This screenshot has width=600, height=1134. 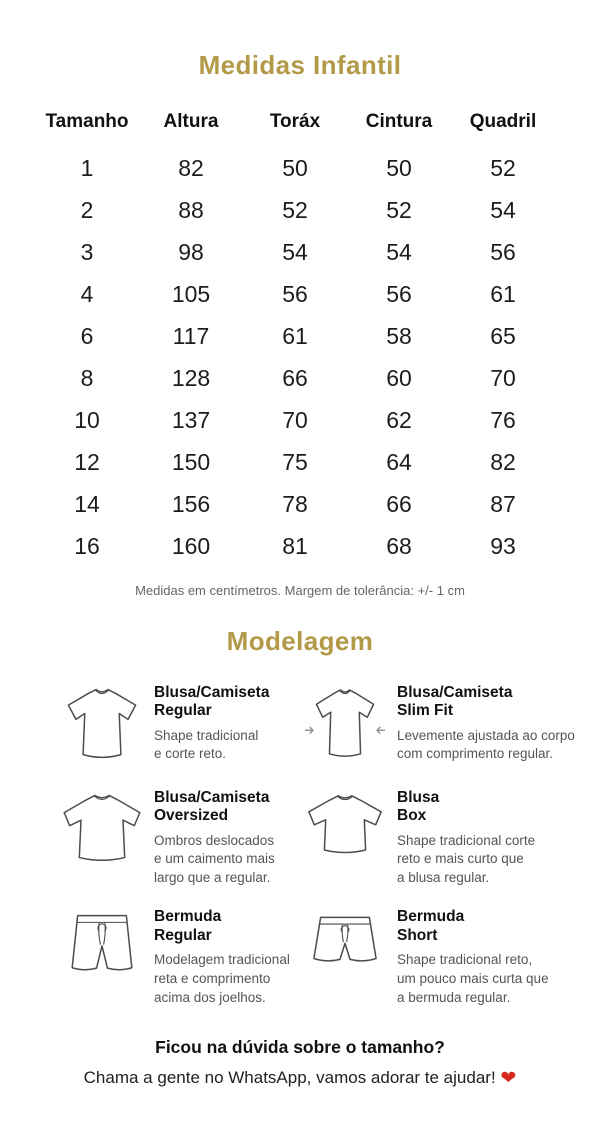 I want to click on table-cell-tamanho: 3, so click(x=87, y=251).